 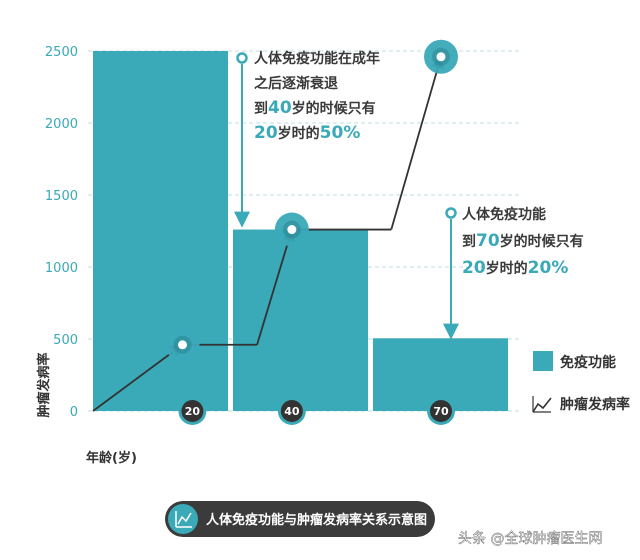 What do you see at coordinates (588, 362) in the screenshot?
I see `legend-label-bar: 免疫功能` at bounding box center [588, 362].